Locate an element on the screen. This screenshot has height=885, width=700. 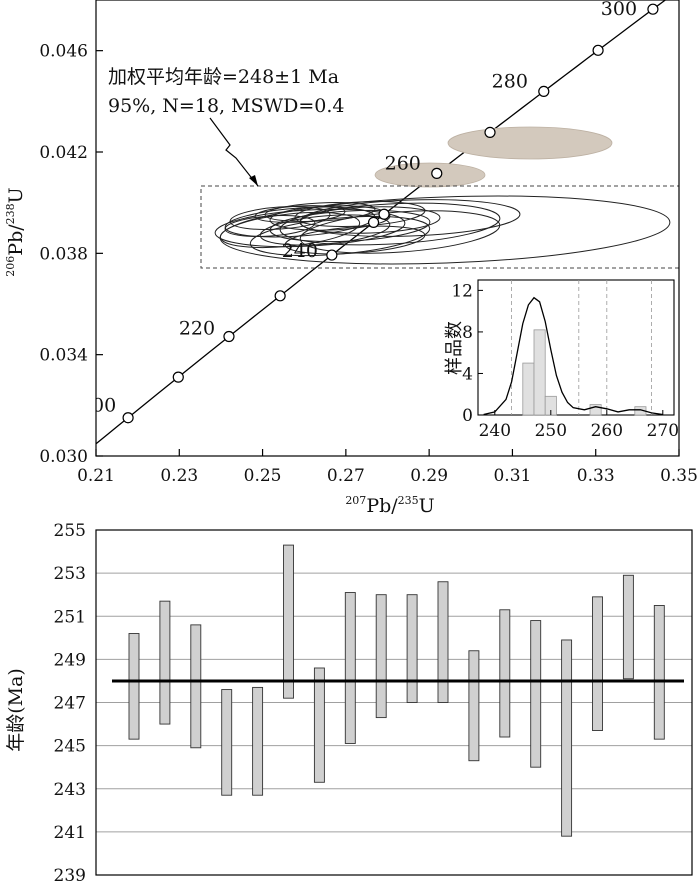
y-tick-label: 247 is located at coordinates (70, 704).